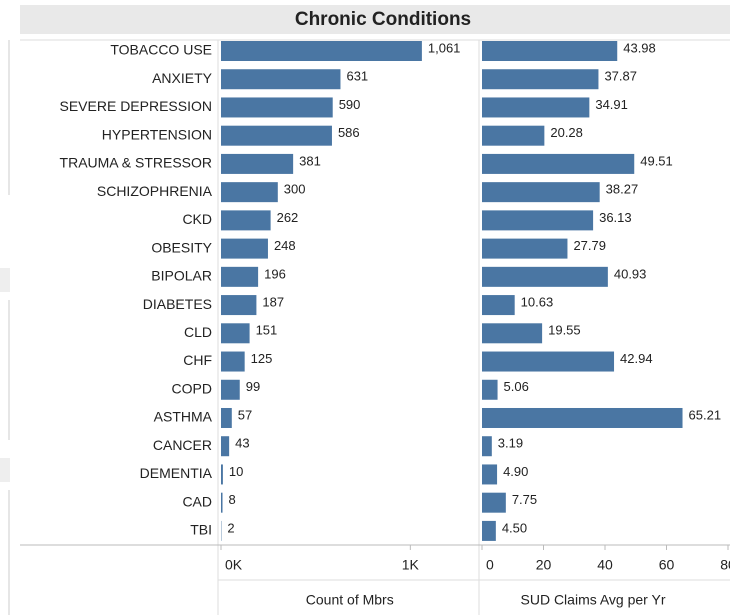 Image resolution: width=730 pixels, height=615 pixels. I want to click on title-bar, so click(375, 19).